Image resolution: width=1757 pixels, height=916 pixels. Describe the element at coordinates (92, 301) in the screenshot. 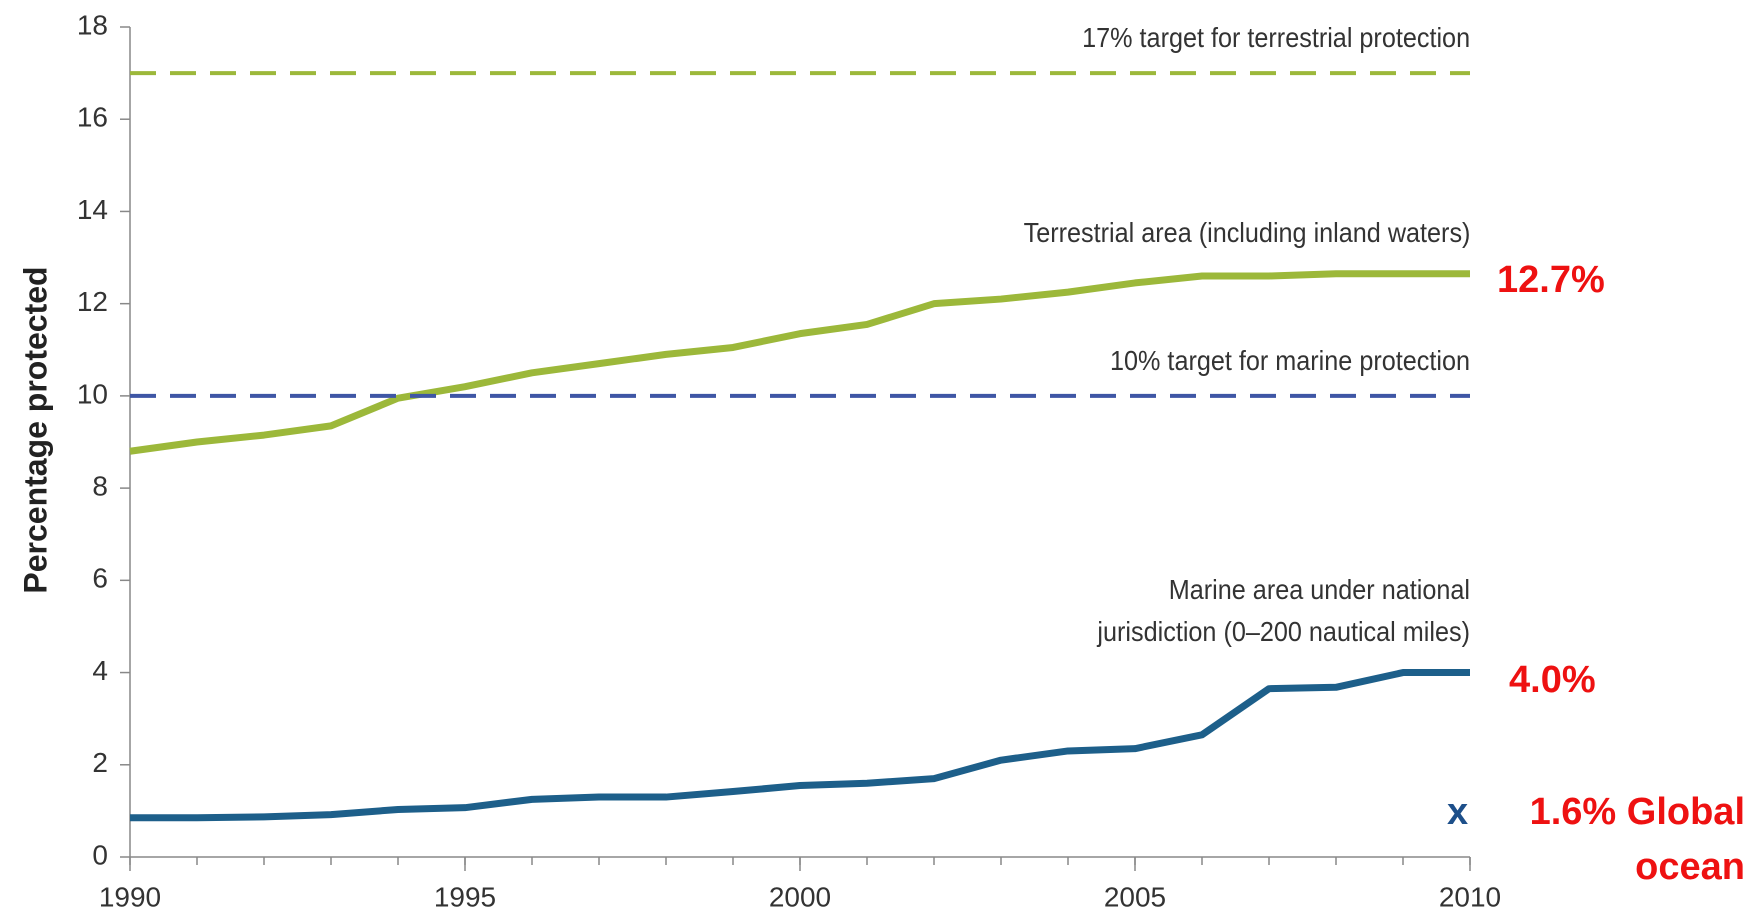

I see `y-tick-label: 12` at that location.